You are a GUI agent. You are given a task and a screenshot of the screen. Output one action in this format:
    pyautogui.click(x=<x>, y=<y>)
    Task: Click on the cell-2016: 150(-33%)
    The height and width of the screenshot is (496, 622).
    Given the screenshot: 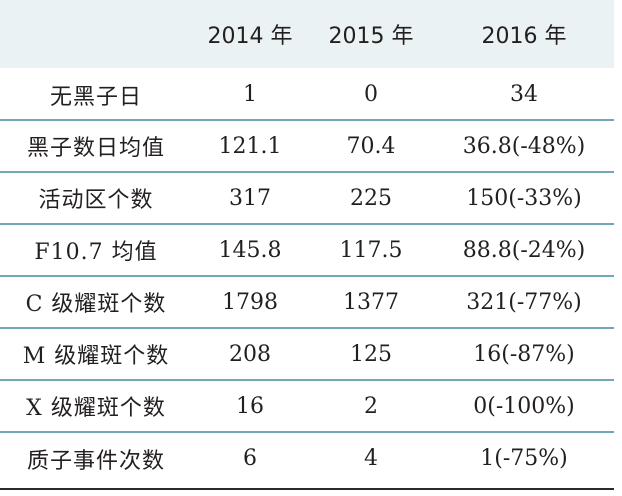 What is the action you would take?
    pyautogui.click(x=524, y=198)
    